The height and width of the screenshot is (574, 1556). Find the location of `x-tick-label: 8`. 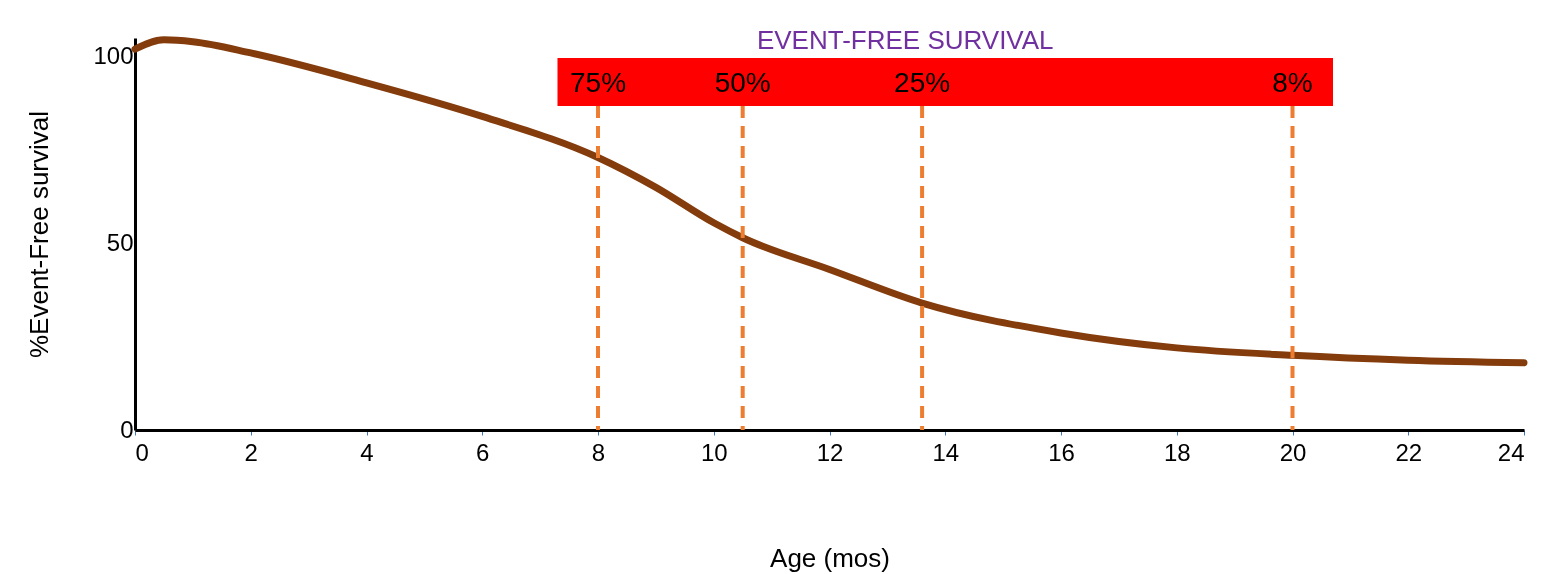

x-tick-label: 8 is located at coordinates (598, 452).